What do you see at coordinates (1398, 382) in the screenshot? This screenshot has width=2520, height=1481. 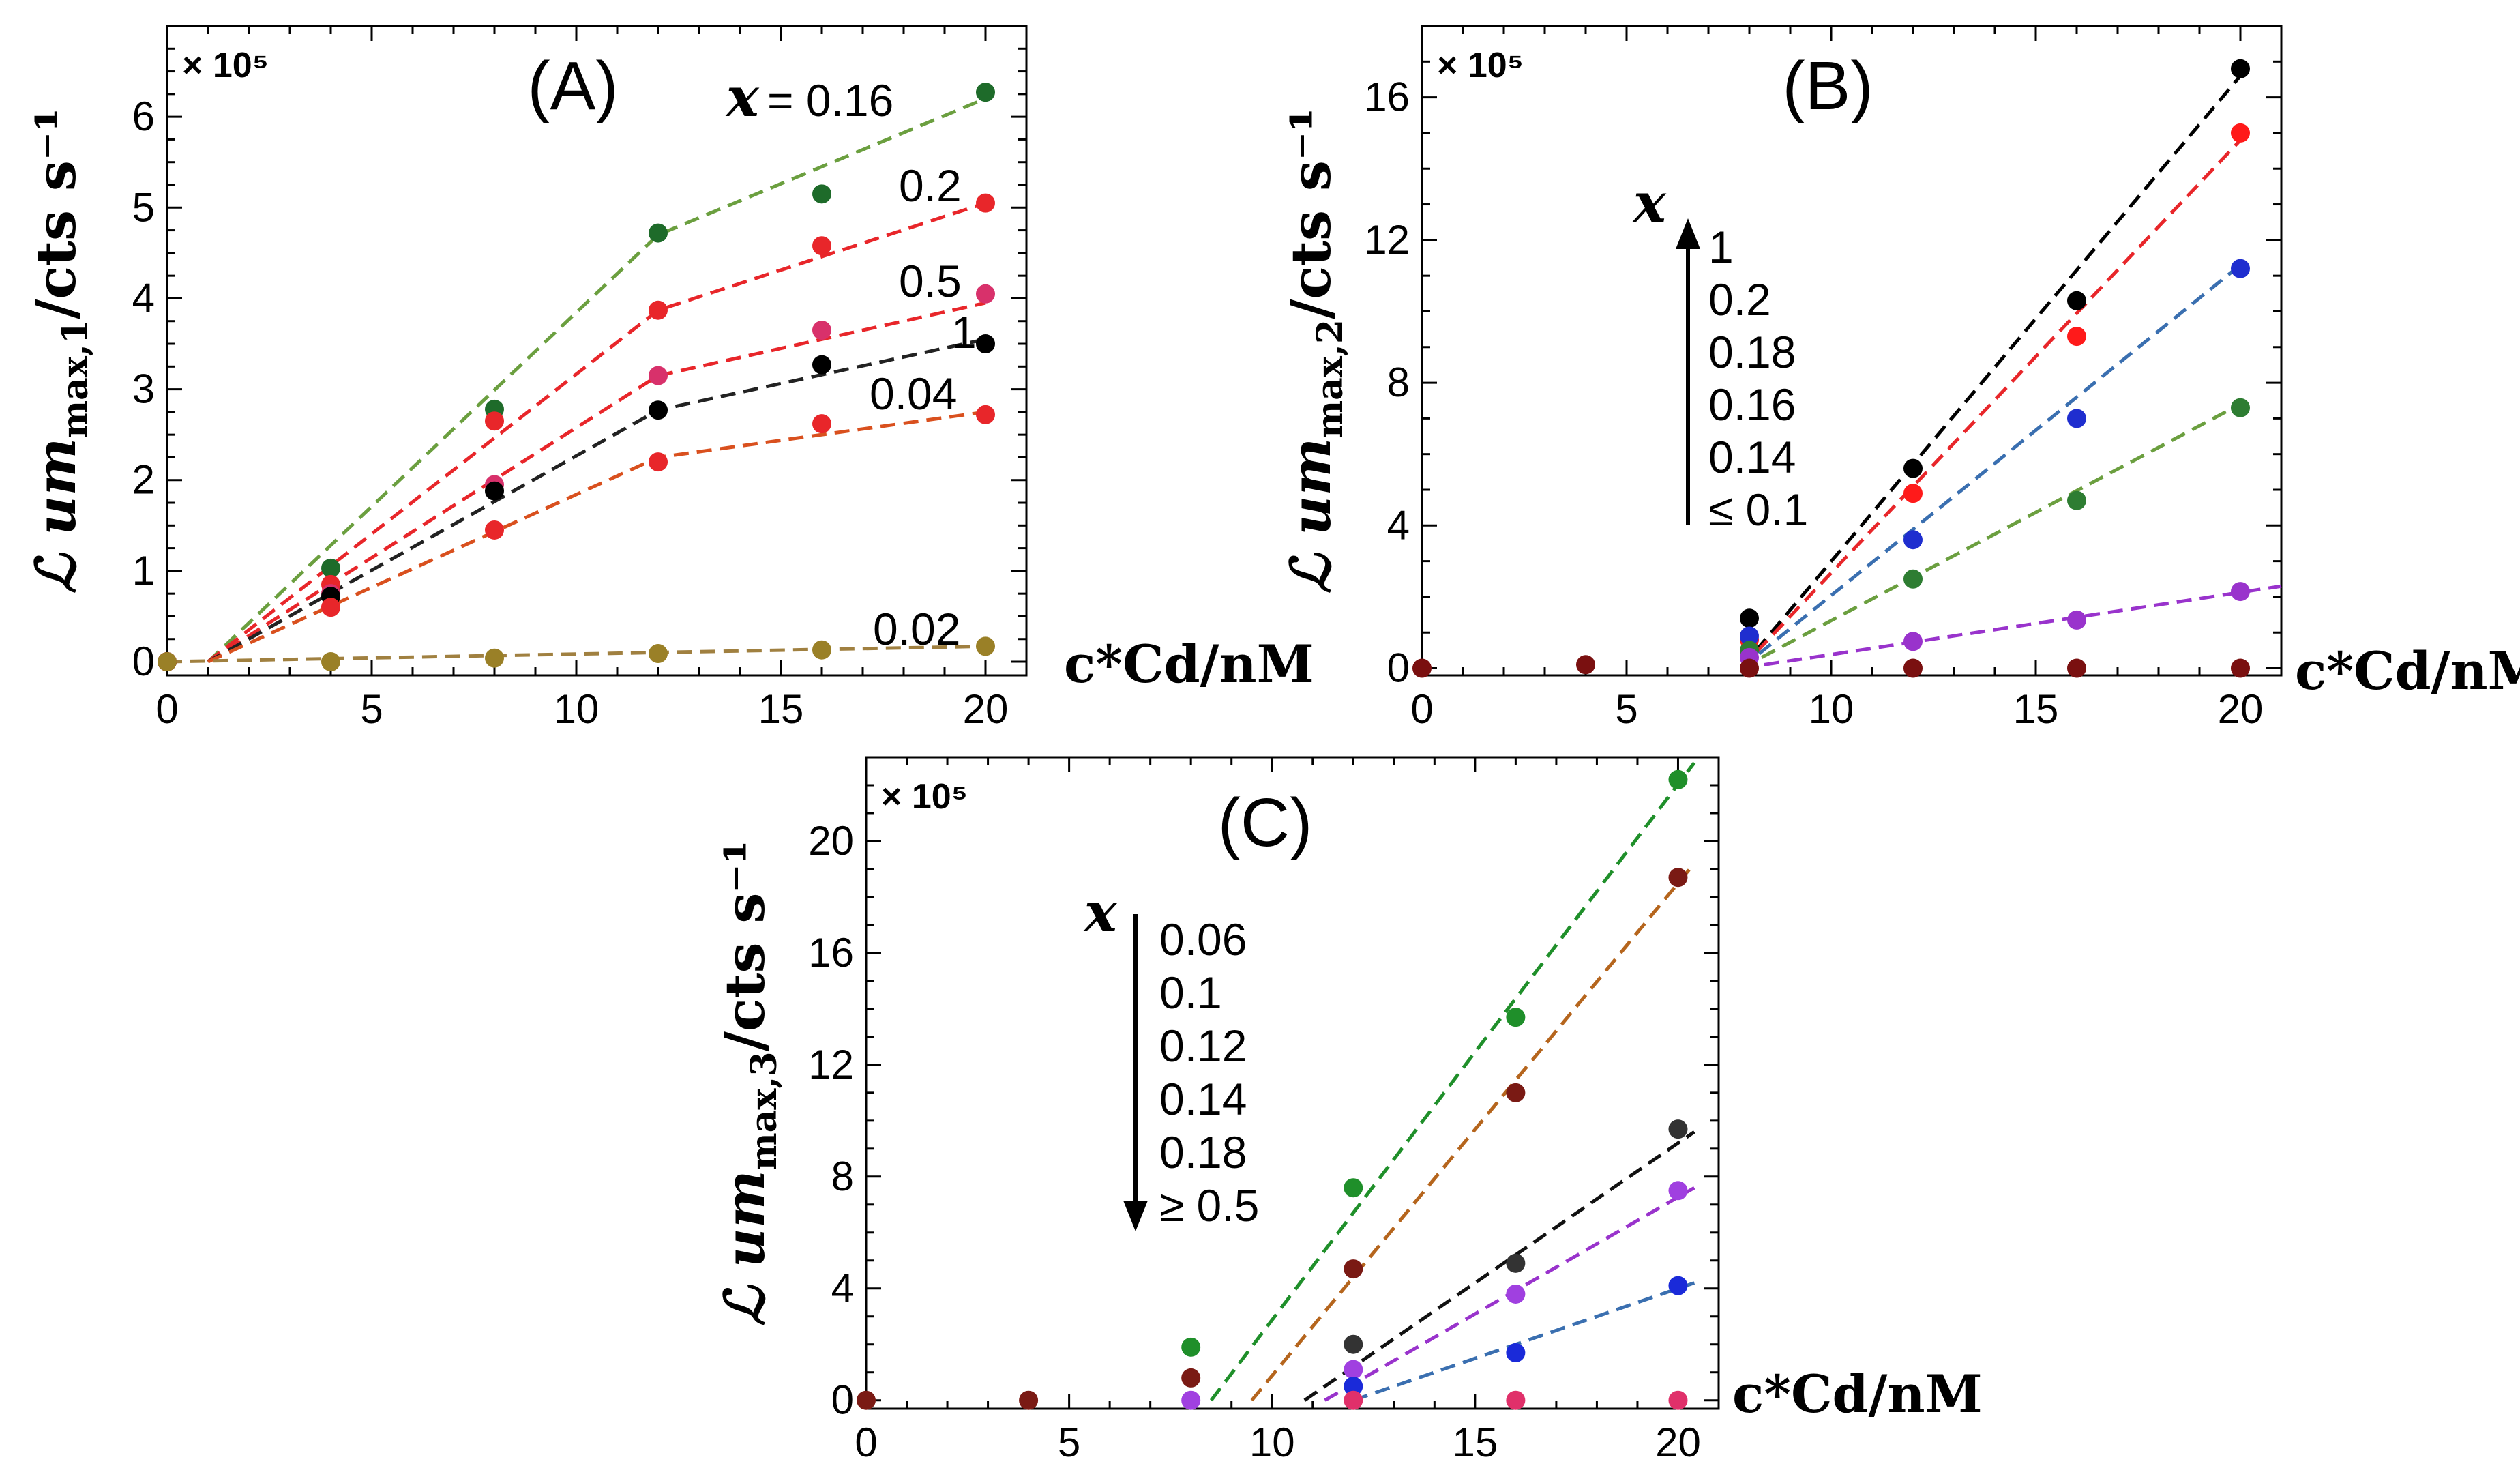 I see `y-tick-label: 8` at bounding box center [1398, 382].